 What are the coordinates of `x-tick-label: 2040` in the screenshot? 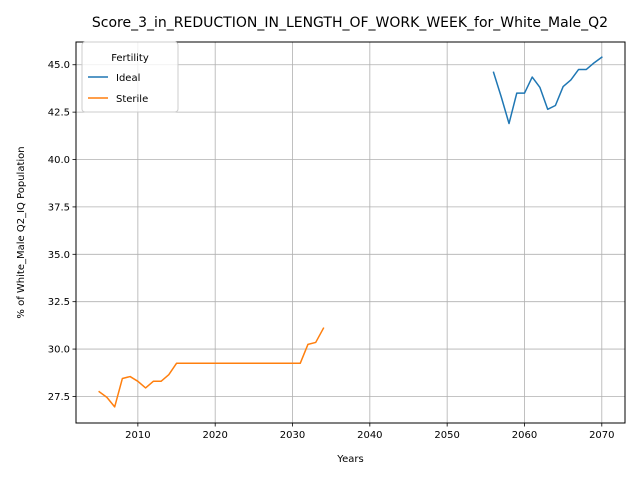 It's located at (369, 435).